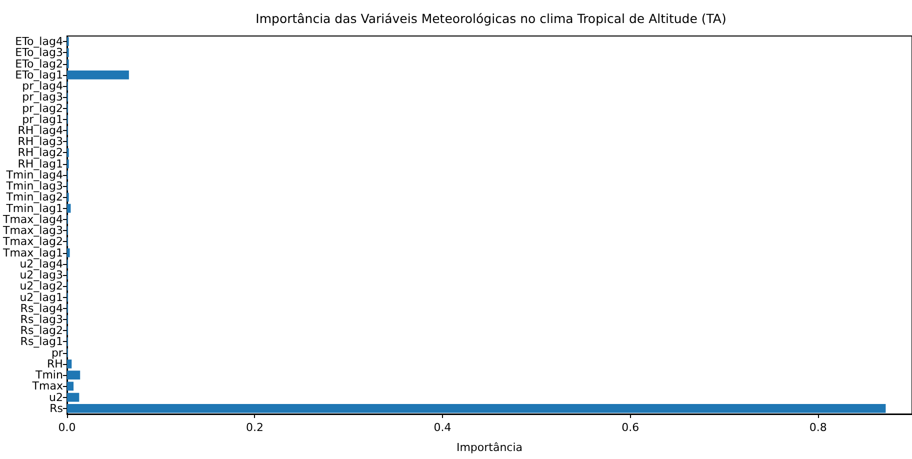 The height and width of the screenshot is (459, 912). I want to click on x-axis-title: Importância, so click(489, 447).